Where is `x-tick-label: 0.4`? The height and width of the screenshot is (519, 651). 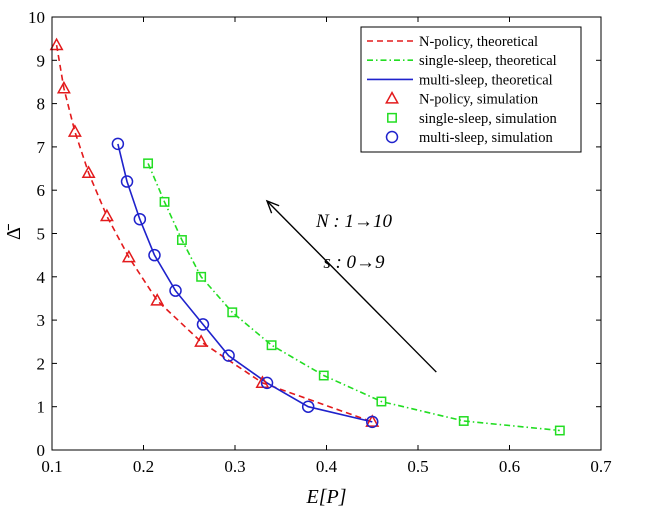 x-tick-label: 0.4 is located at coordinates (327, 466).